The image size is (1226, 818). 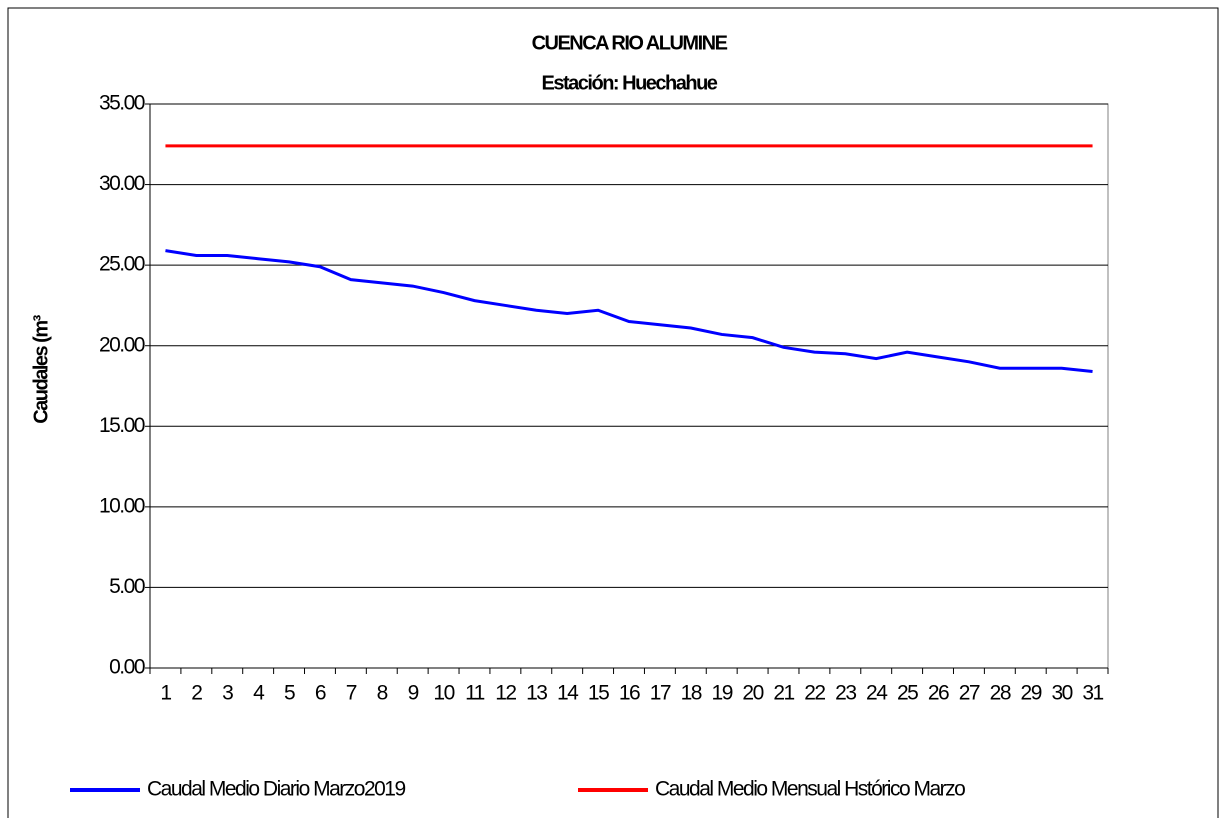 What do you see at coordinates (810, 789) in the screenshot?
I see `legend-label: Caudal Medio Mensual Hstórico Marzo` at bounding box center [810, 789].